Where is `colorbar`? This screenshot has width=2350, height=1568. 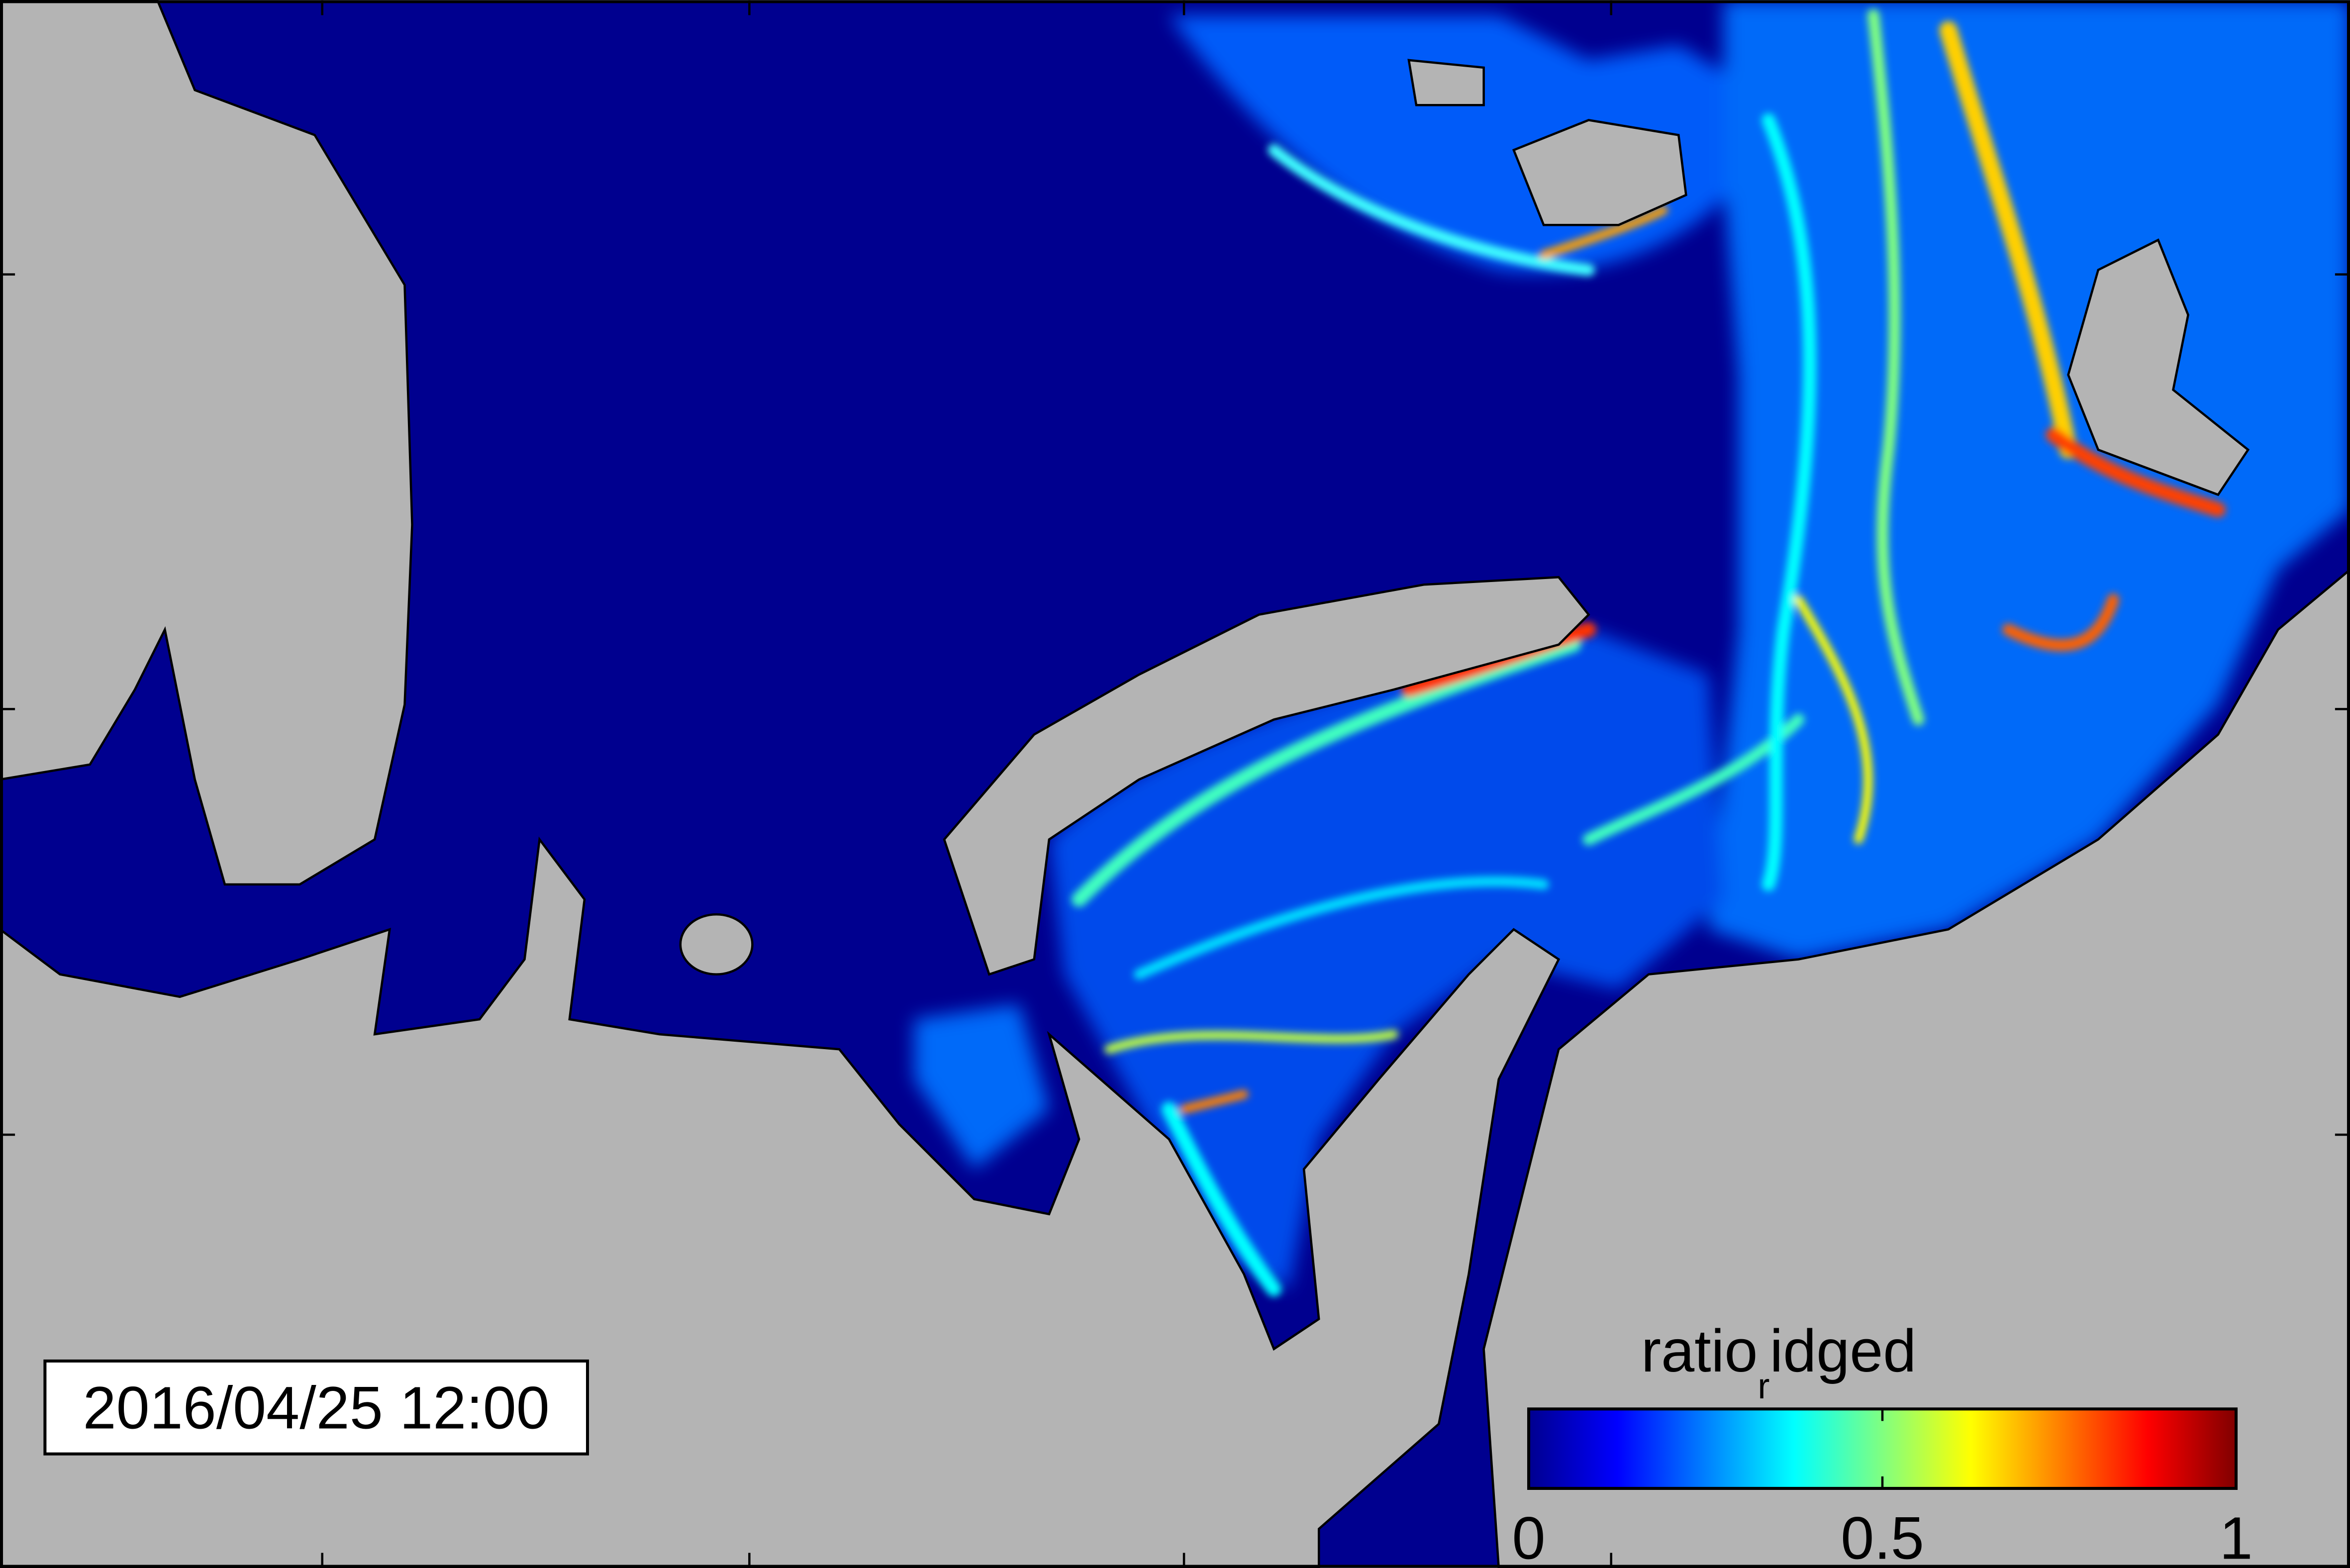 colorbar is located at coordinates (1882, 1448).